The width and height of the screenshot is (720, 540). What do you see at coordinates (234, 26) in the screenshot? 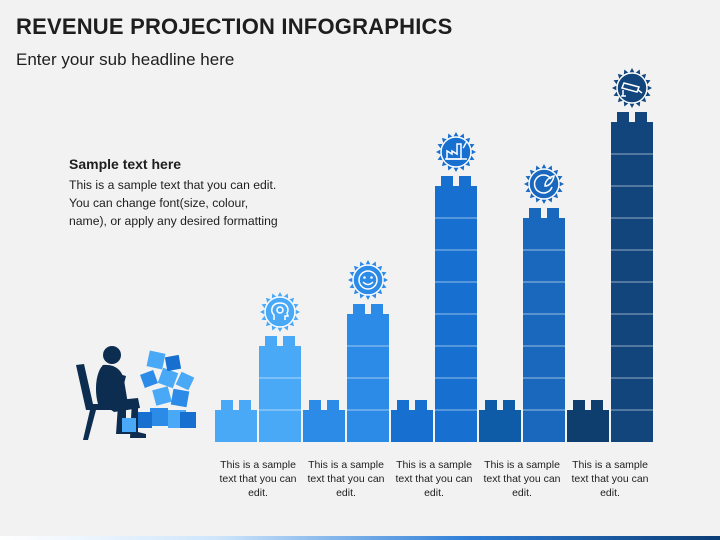
I see `page-title: REVENUE PROJECTION INFOGRAPHICS` at bounding box center [234, 26].